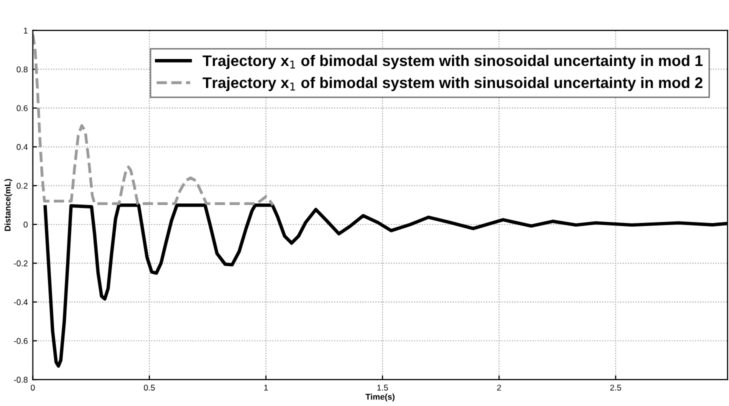 The height and width of the screenshot is (406, 729). What do you see at coordinates (22, 69) in the screenshot?
I see `y-tick-label: 0.8` at bounding box center [22, 69].